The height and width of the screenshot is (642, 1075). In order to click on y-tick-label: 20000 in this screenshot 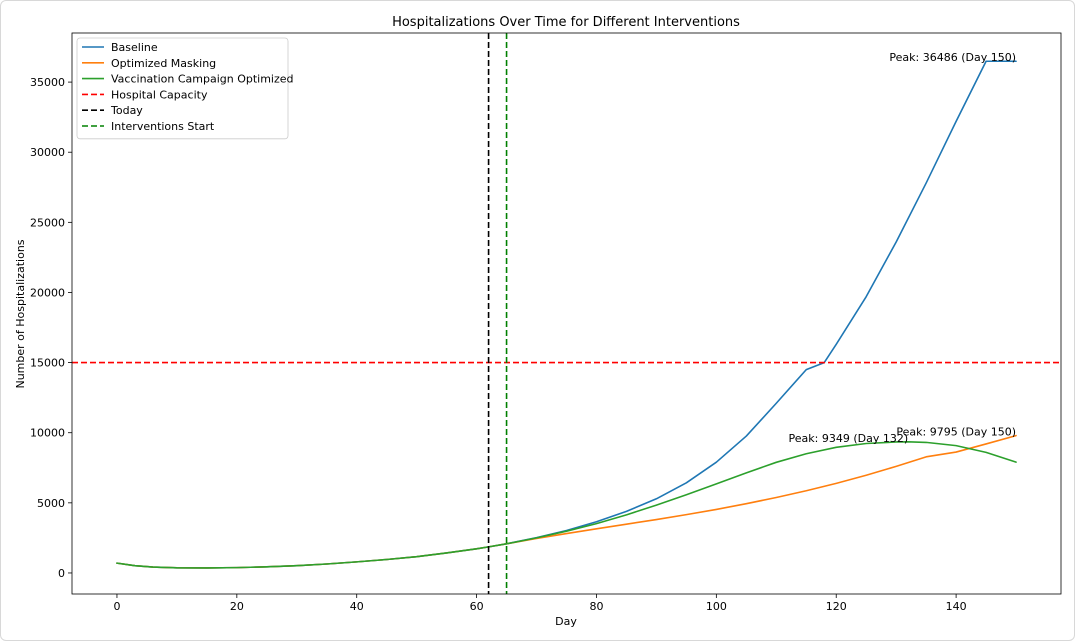, I will do `click(47, 292)`.